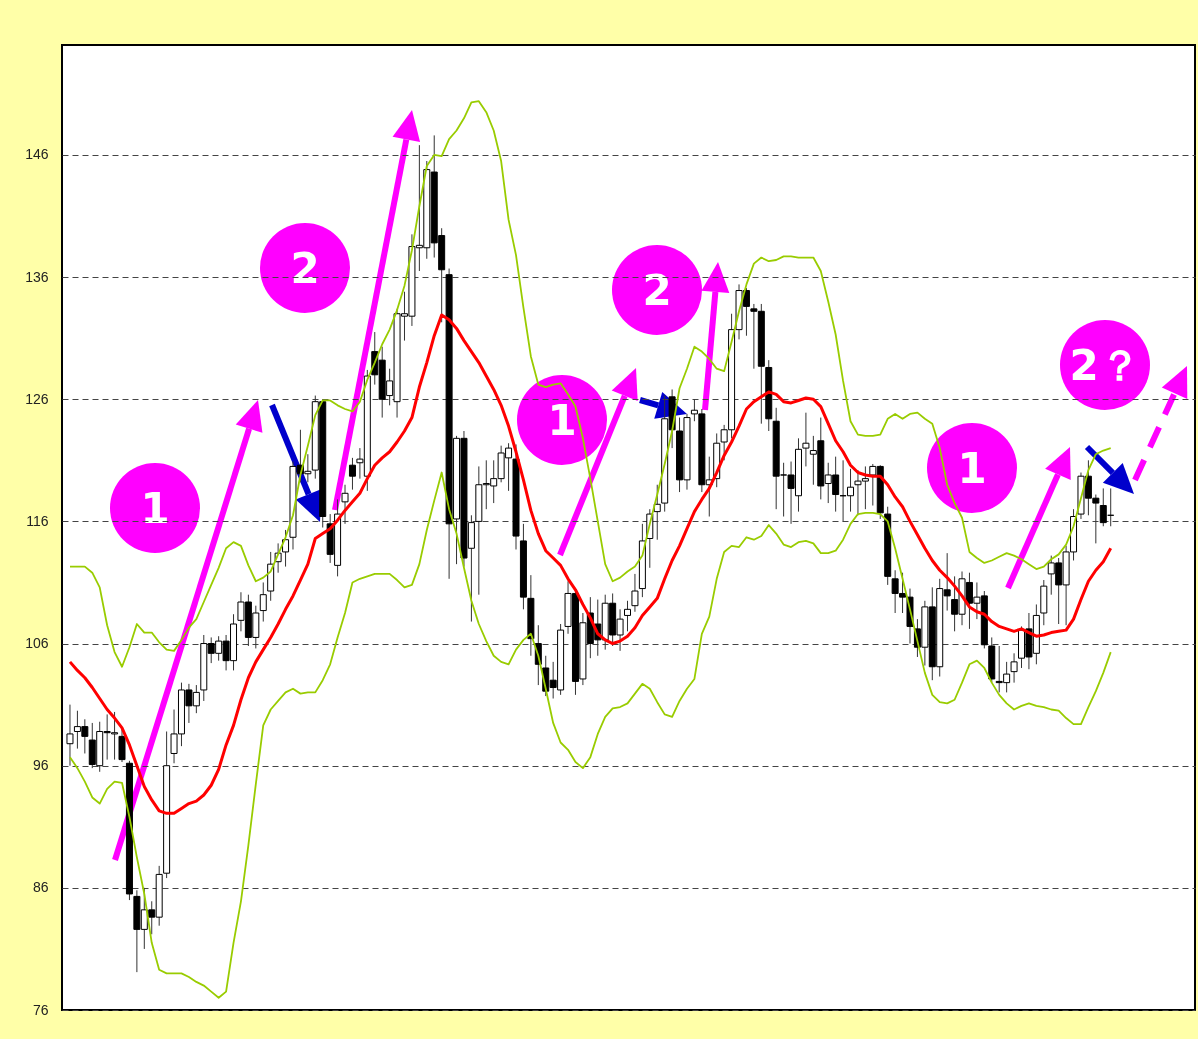  Describe the element at coordinates (37, 398) in the screenshot. I see `y-tick-label: 126` at that location.